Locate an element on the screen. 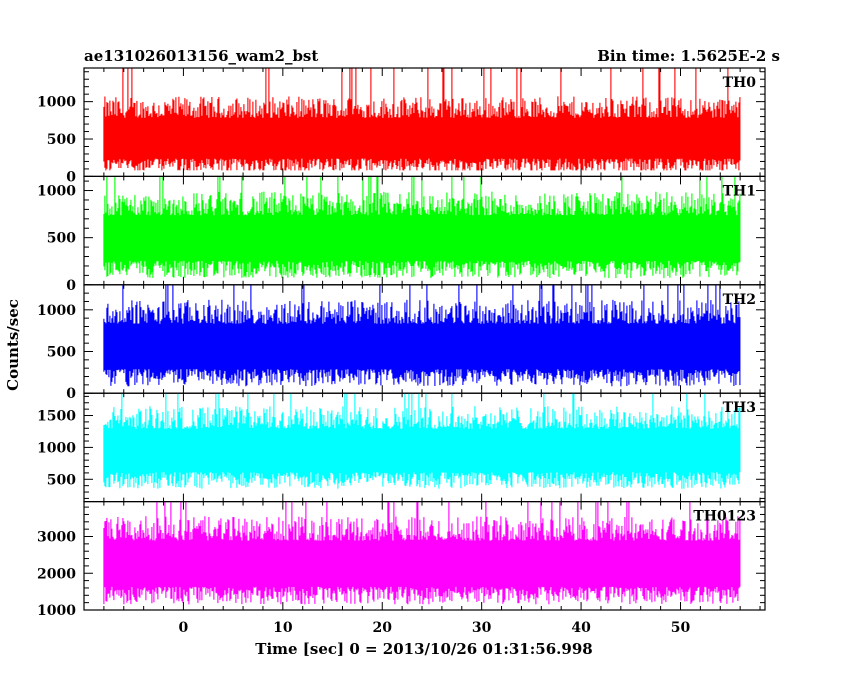 The height and width of the screenshot is (680, 850). chart-title-left: ae131026013156_wam2_bst is located at coordinates (201, 56).